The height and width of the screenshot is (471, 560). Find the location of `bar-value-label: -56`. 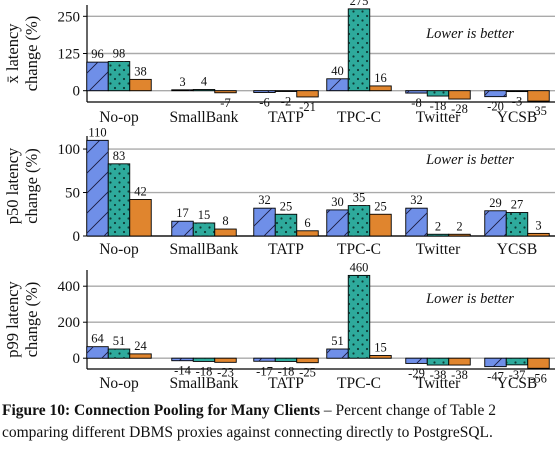

bar-value-label: -56 is located at coordinates (538, 378).